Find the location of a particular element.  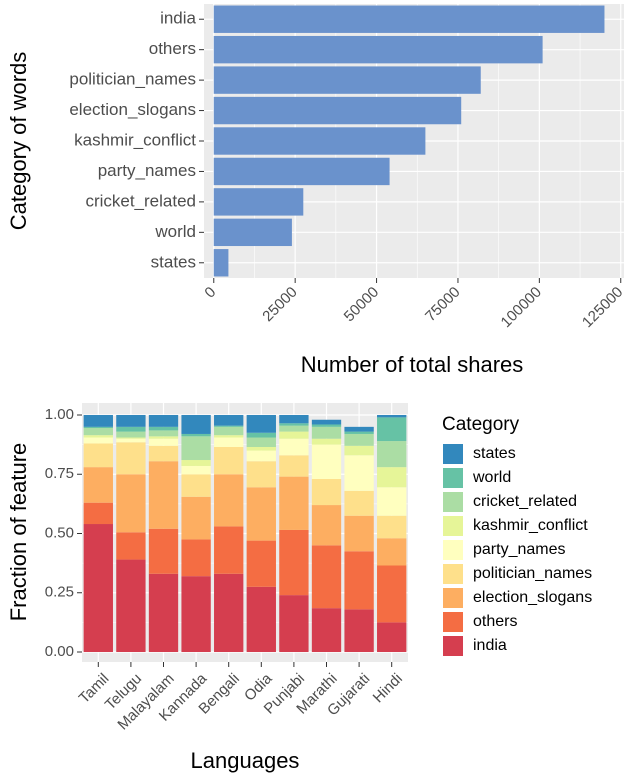

bottom-x-tick-label-hindi: Hindi is located at coordinates (388, 688).